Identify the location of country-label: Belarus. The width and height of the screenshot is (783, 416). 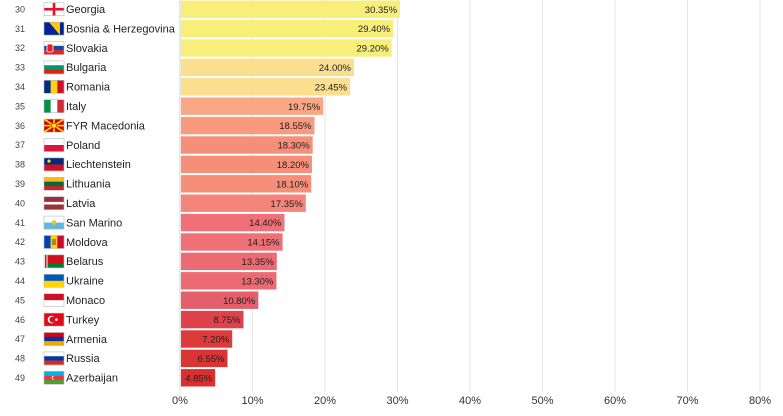
(85, 262).